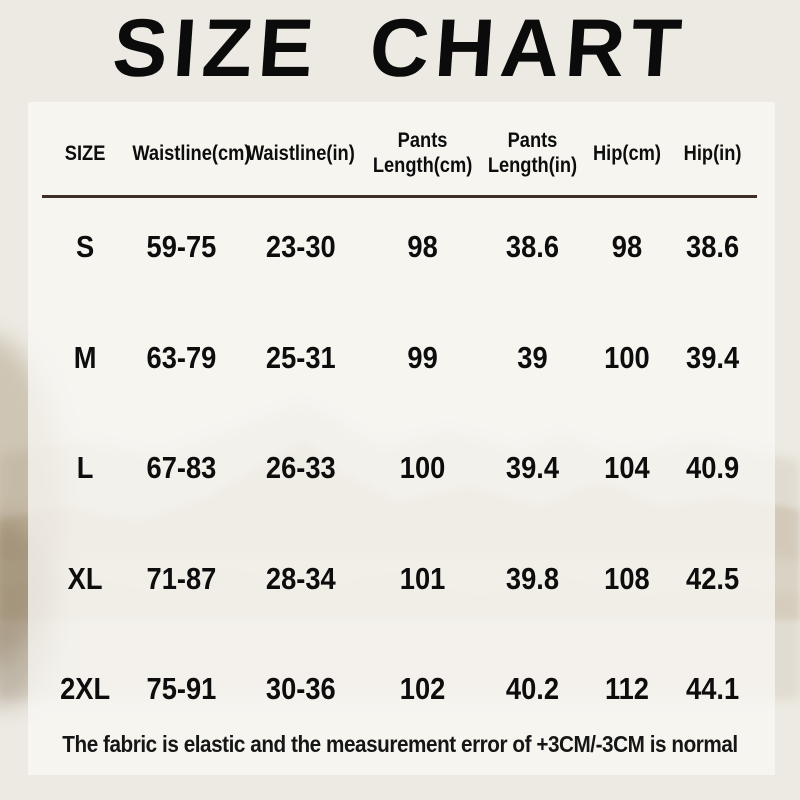 This screenshot has height=800, width=800. I want to click on size-cell: M, so click(85, 357).